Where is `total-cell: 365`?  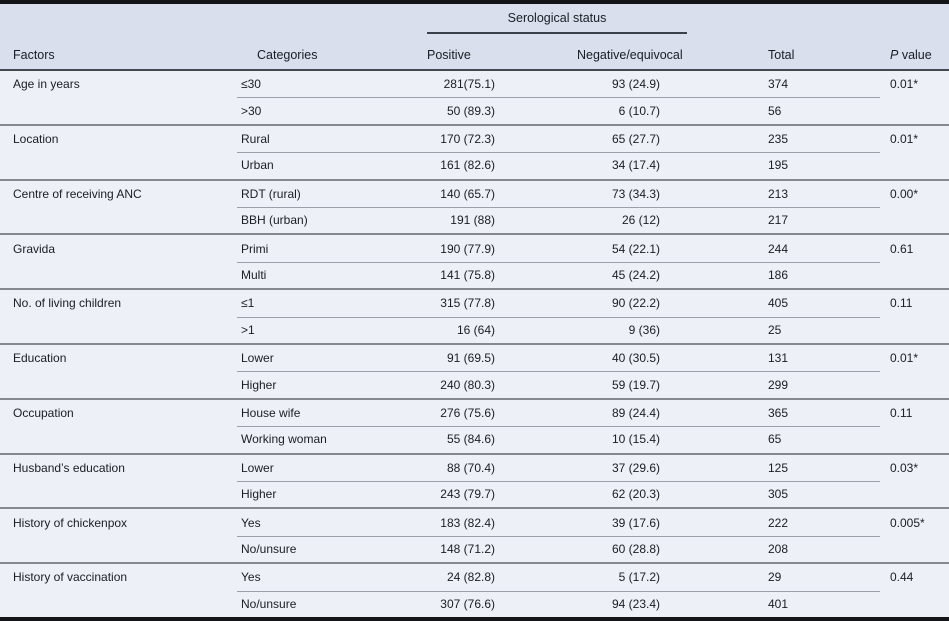 total-cell: 365 is located at coordinates (778, 412).